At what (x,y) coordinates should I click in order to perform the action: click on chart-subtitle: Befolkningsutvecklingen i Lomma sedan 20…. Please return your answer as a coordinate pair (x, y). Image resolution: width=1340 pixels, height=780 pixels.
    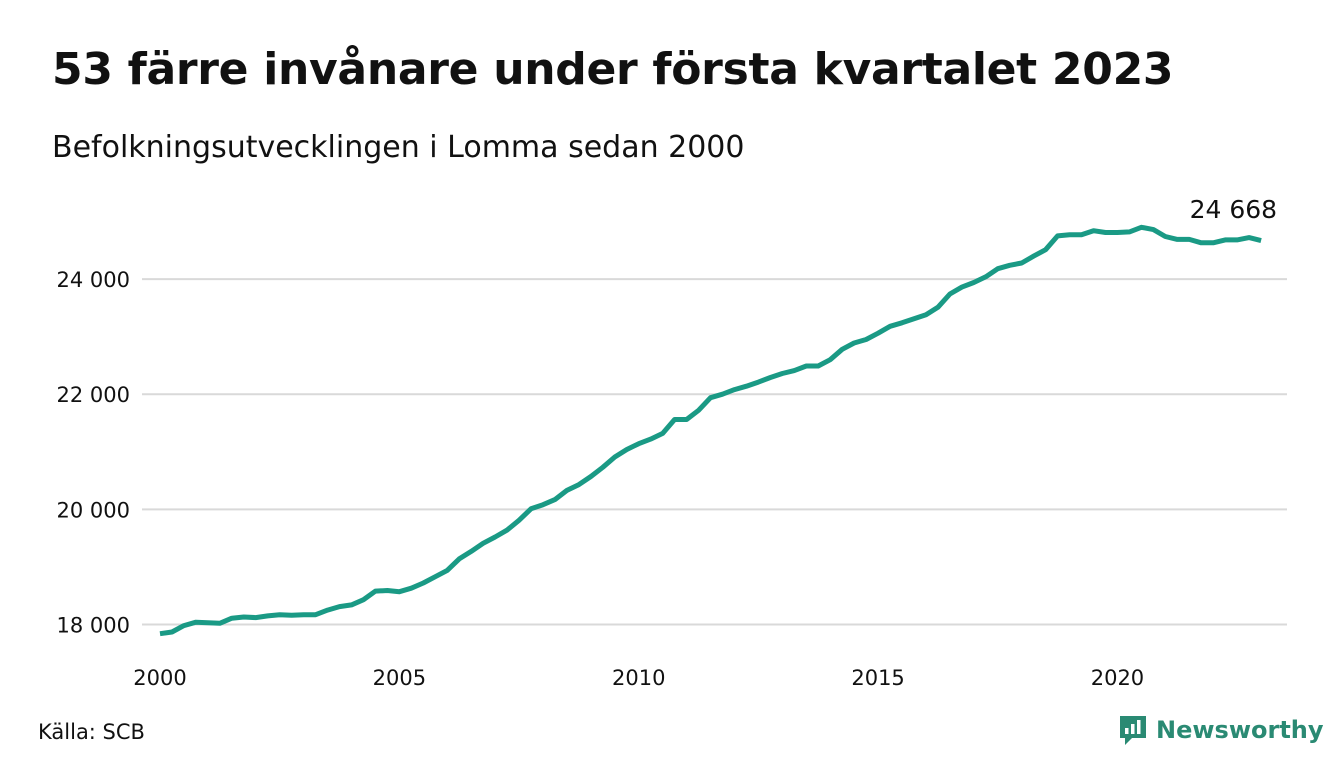
    Looking at the image, I should click on (398, 147).